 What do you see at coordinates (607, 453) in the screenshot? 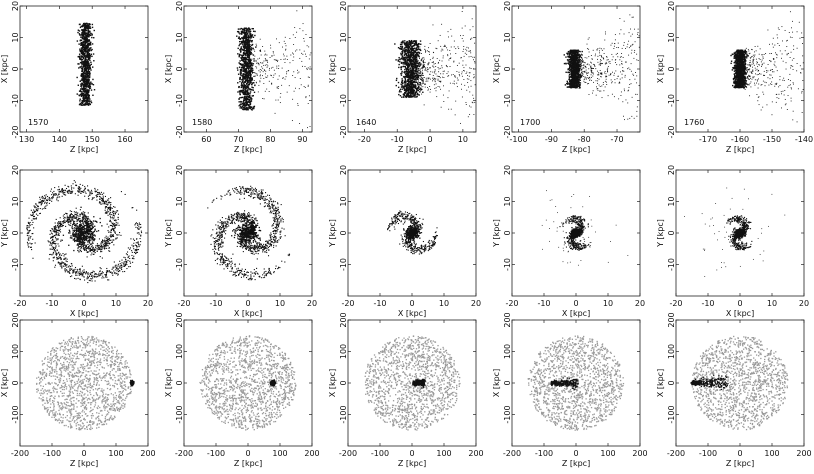
I see `x-tick-label: 100` at bounding box center [607, 453].